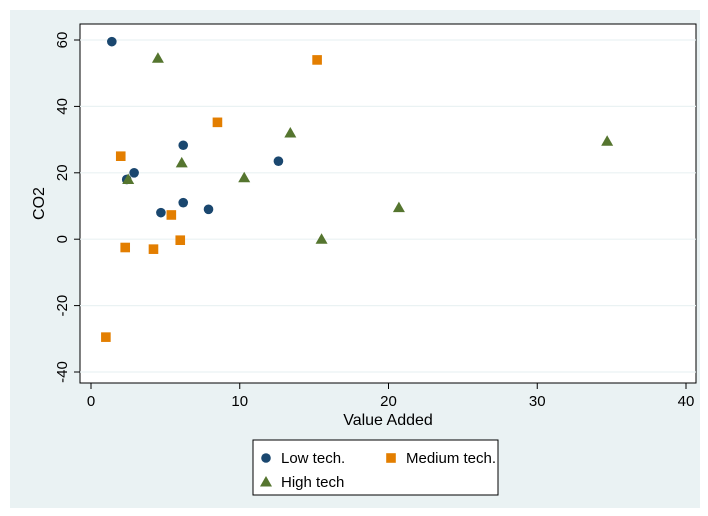 The image size is (708, 516). I want to click on x-tick-label: 0, so click(91, 401).